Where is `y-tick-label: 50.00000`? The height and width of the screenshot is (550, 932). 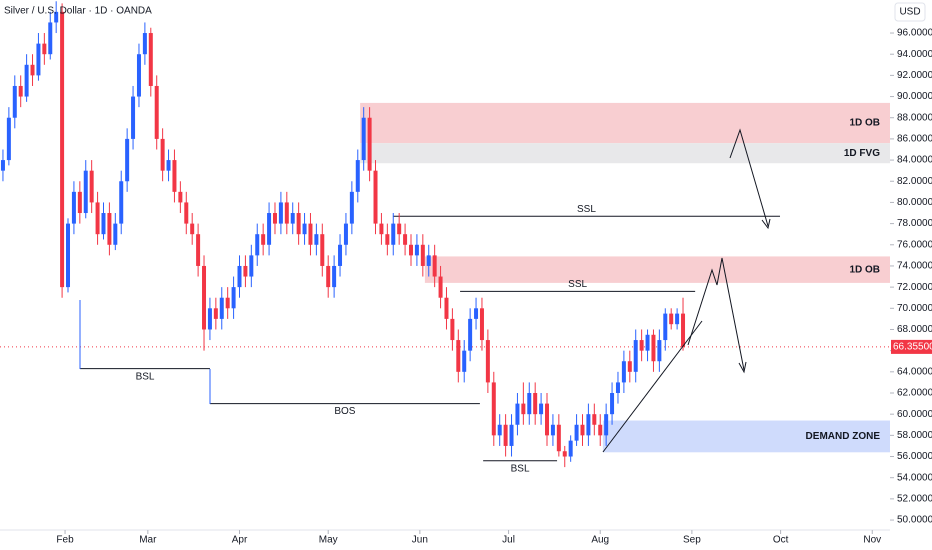 y-tick-label: 50.00000 is located at coordinates (914, 520).